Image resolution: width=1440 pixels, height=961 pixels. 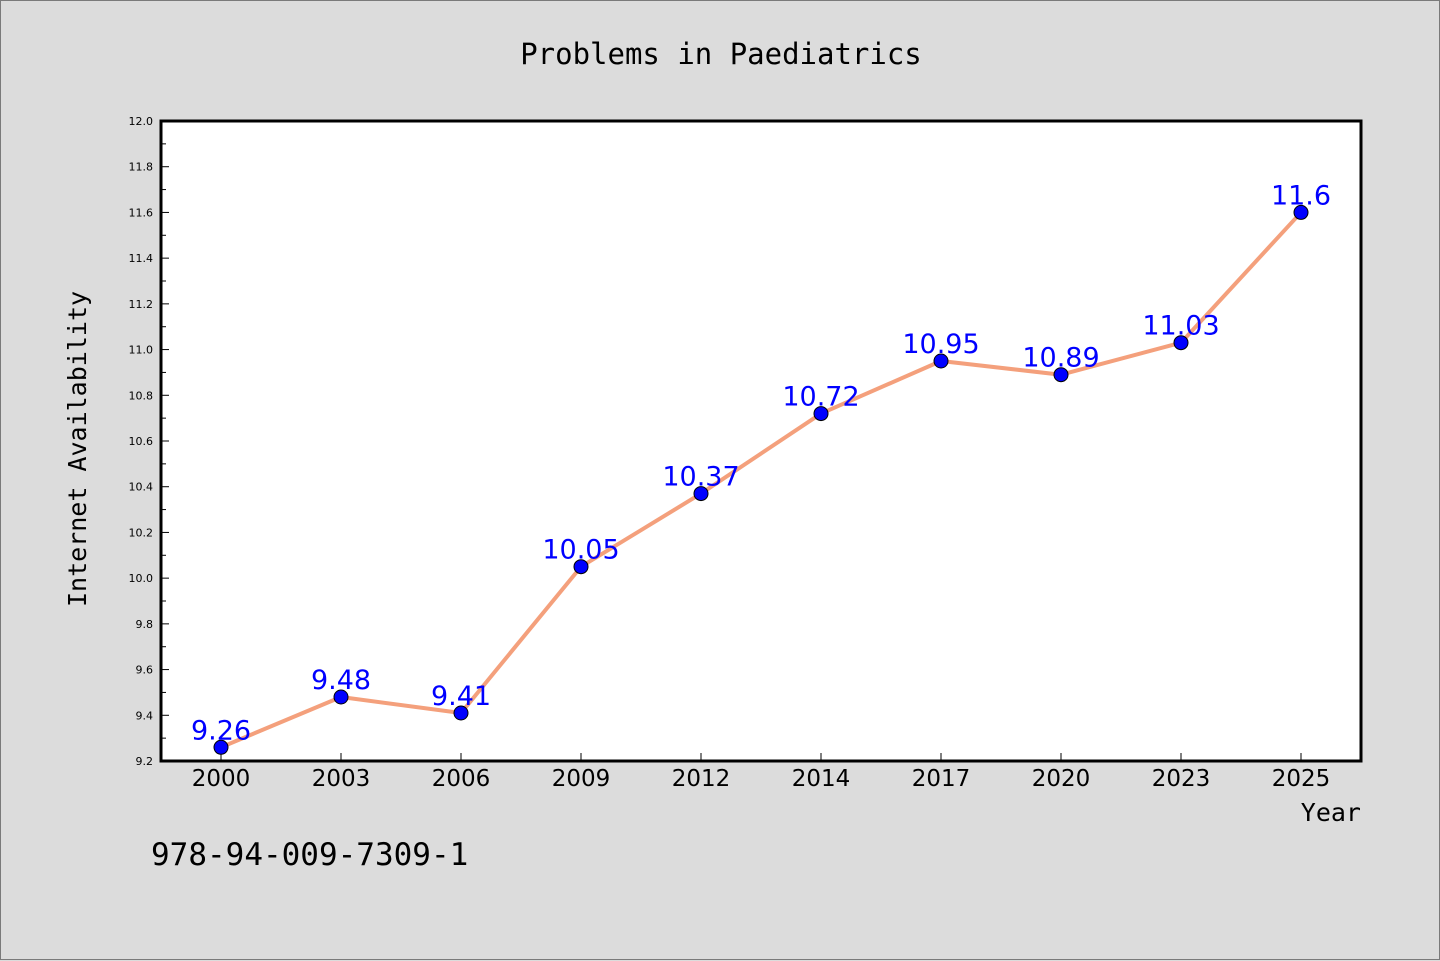 I want to click on x-axis: 2000 2003 2006 2009 2012 2014 2017 2020 2023 2025, so click(x=761, y=772).